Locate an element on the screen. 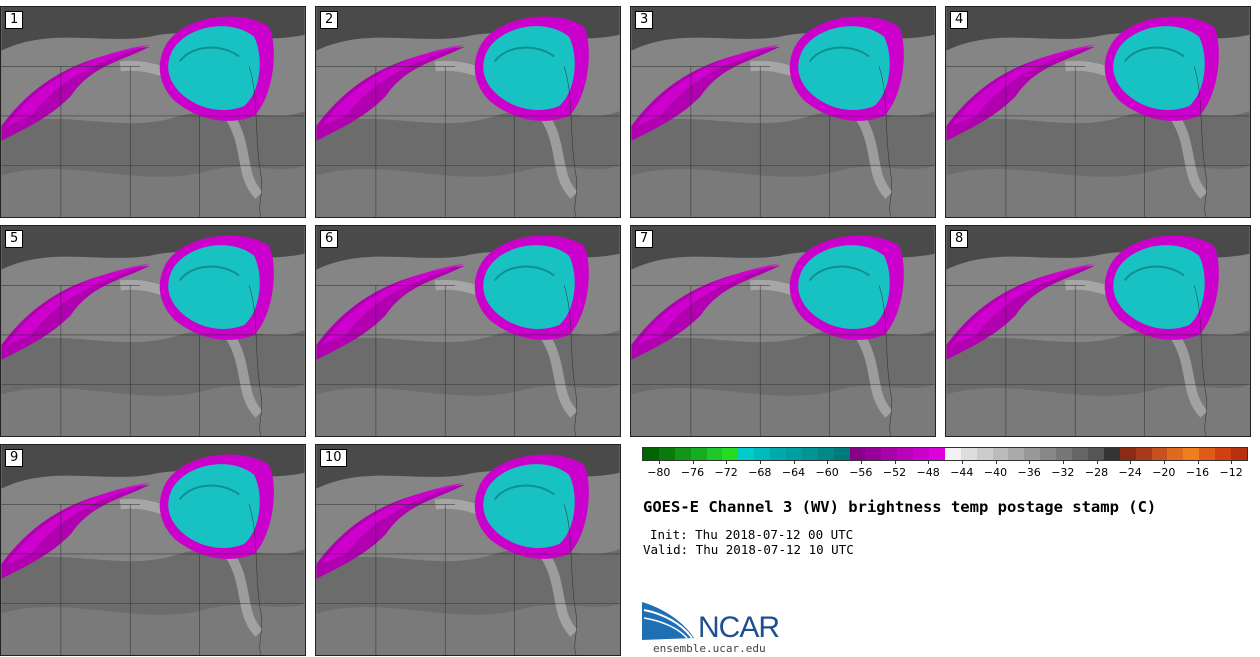 The height and width of the screenshot is (657, 1260). panel-number: 3 is located at coordinates (644, 20).